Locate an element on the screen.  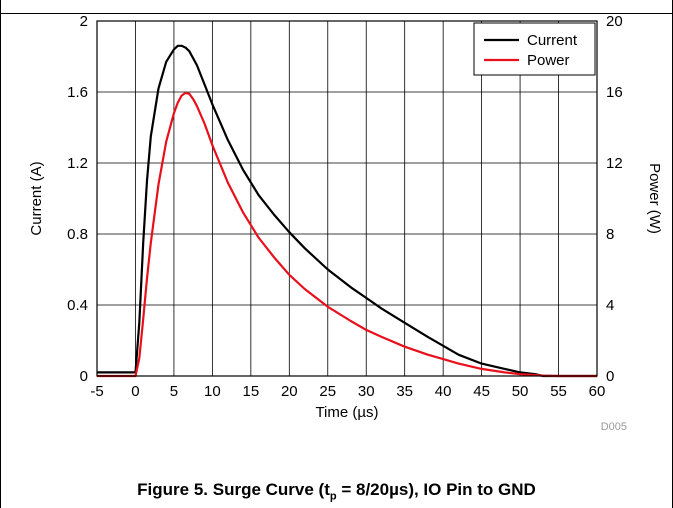
x-tick-label: -5 is located at coordinates (96, 391).